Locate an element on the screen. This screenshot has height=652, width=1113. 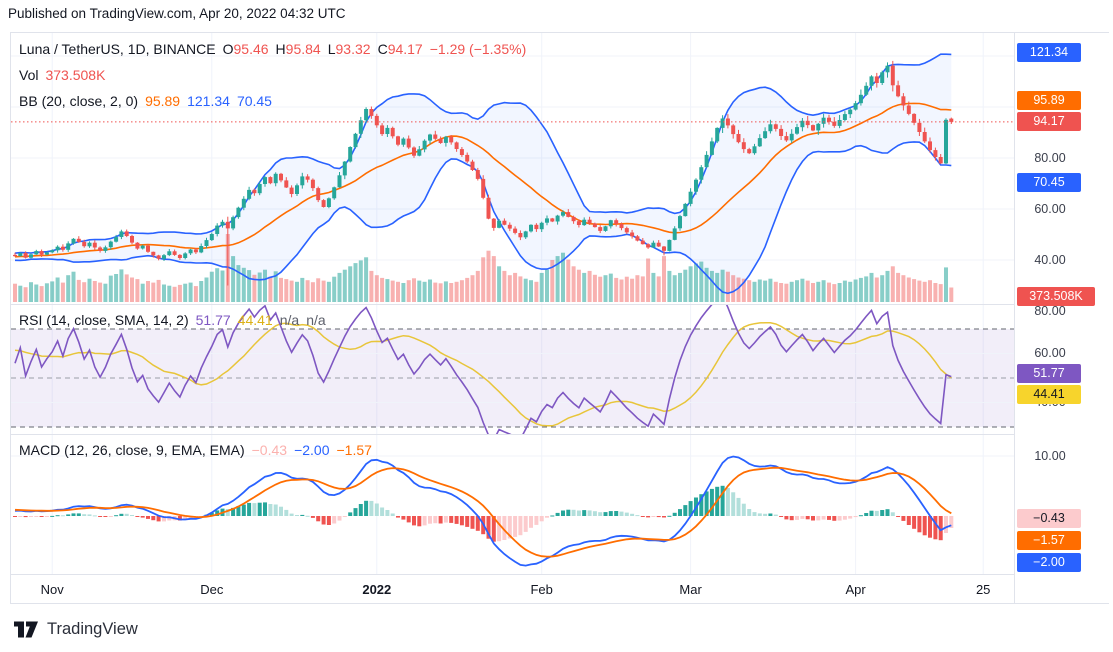
close-value: 94.17 is located at coordinates (405, 49).